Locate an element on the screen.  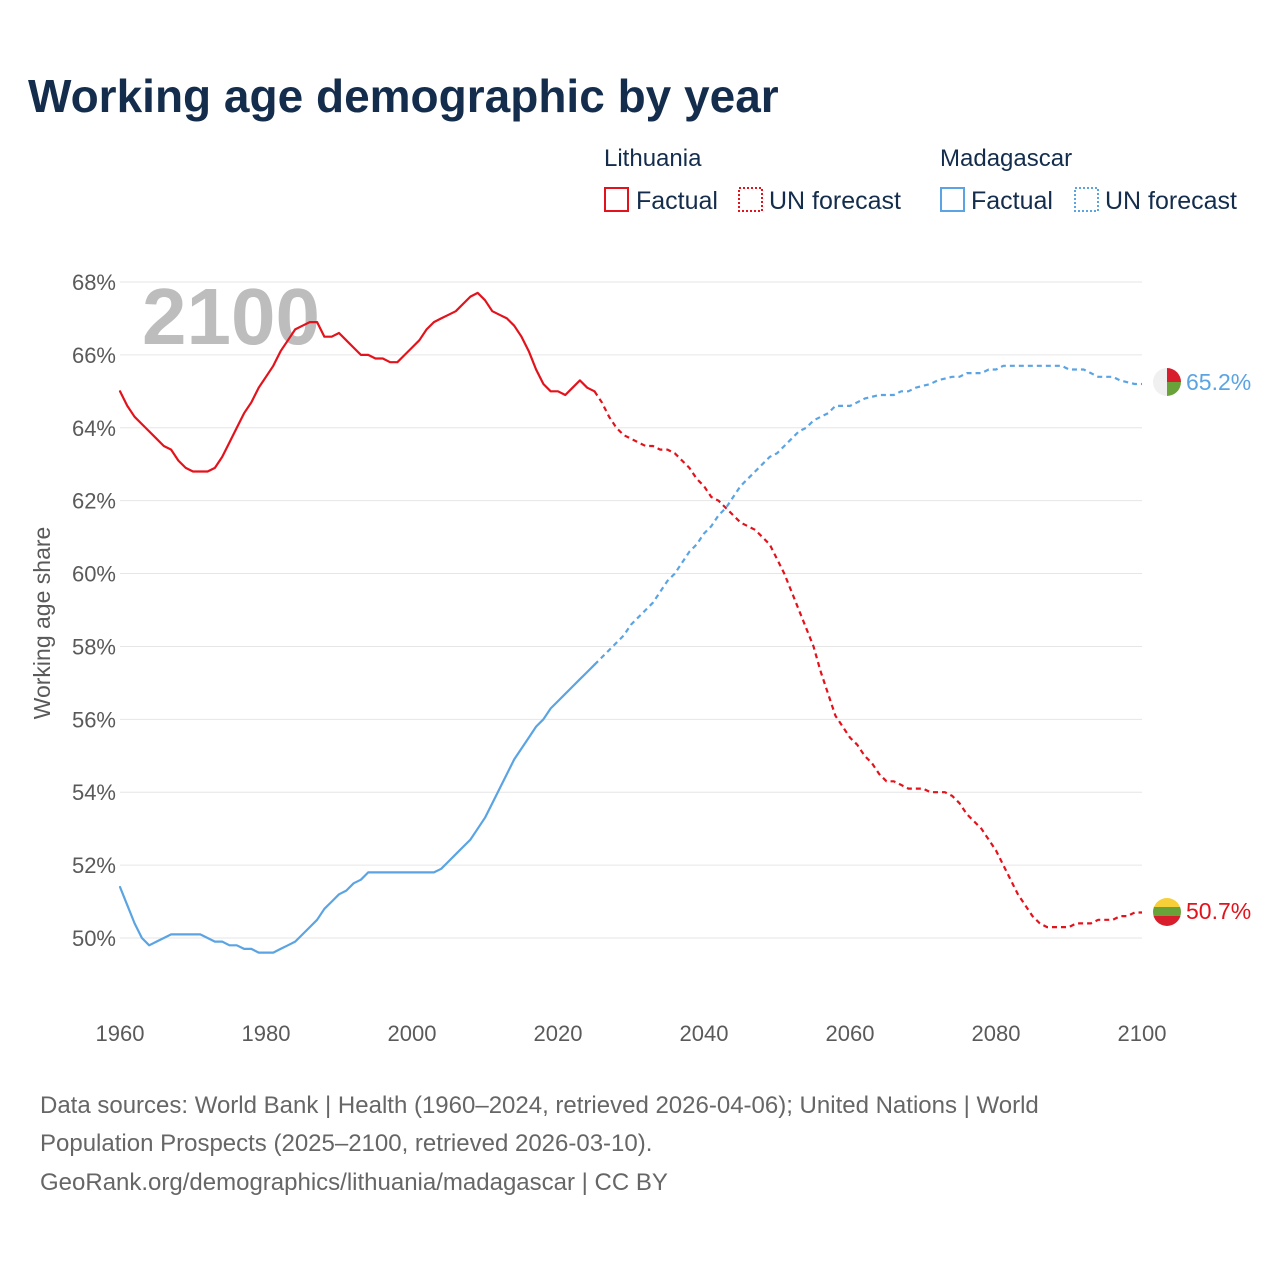
y-tick-label: 50% is located at coordinates (94, 938).